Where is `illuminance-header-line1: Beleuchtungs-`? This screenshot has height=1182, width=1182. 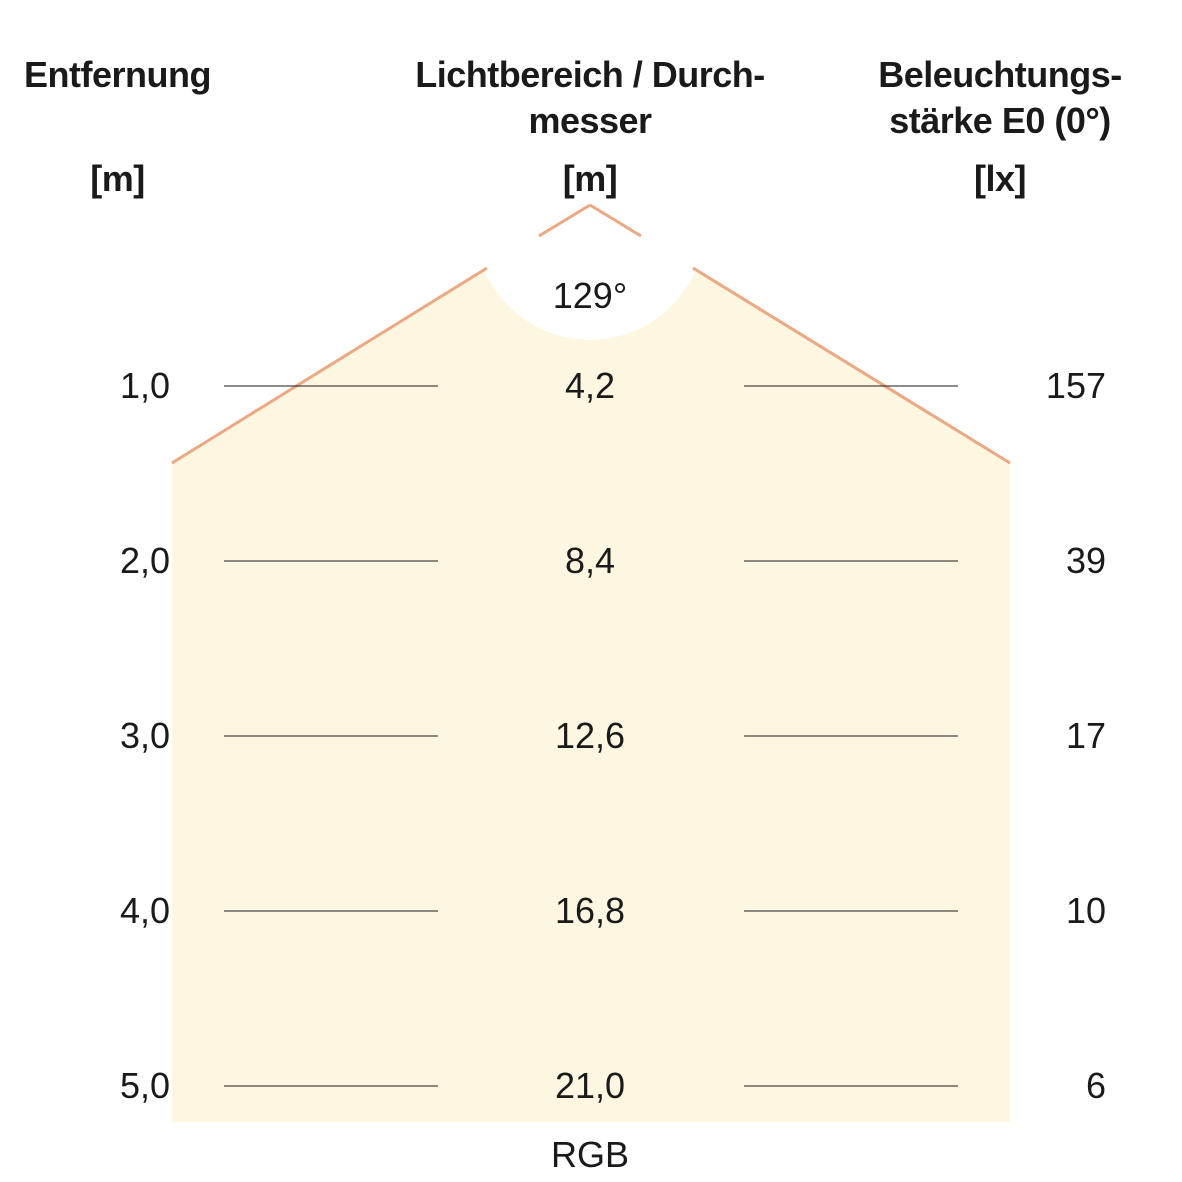
illuminance-header-line1: Beleuchtungs- is located at coordinates (1000, 74).